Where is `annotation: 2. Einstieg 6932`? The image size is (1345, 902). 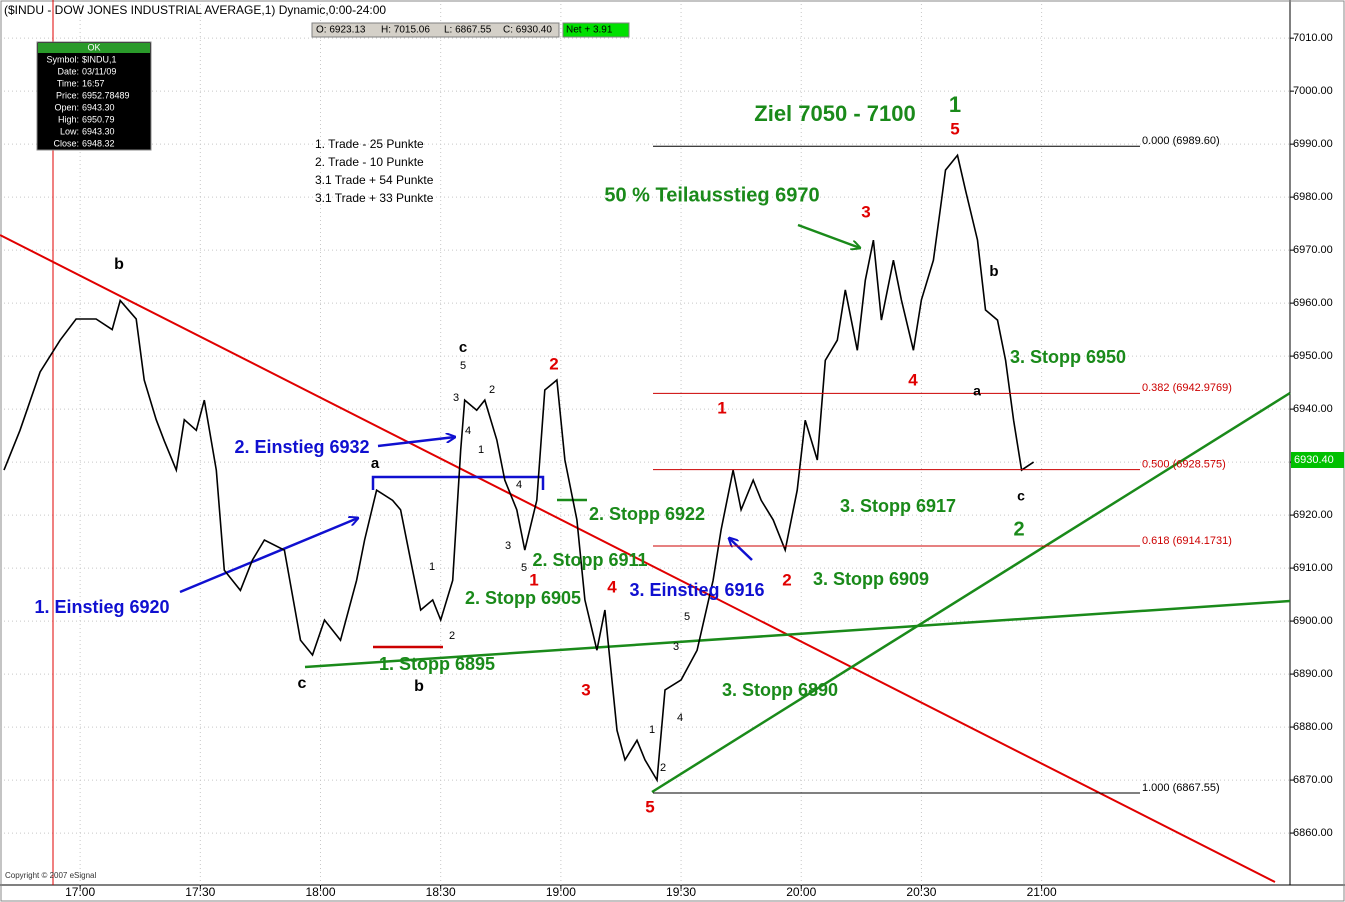
annotation: 2. Einstieg 6932 is located at coordinates (301, 447).